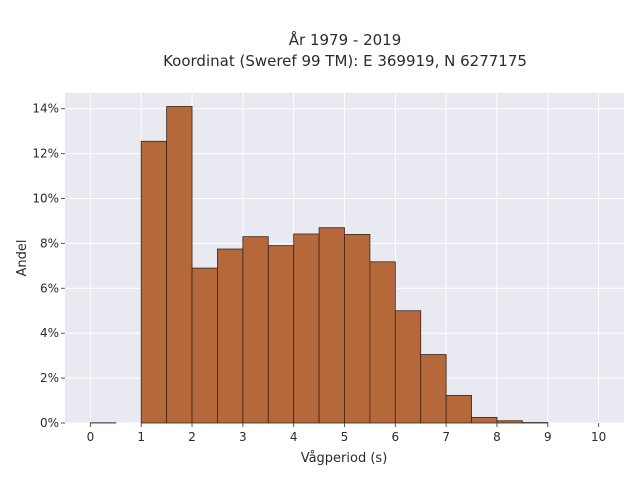 Image resolution: width=640 pixels, height=480 pixels. Describe the element at coordinates (91, 437) in the screenshot. I see `x-tick-label: 0` at that location.